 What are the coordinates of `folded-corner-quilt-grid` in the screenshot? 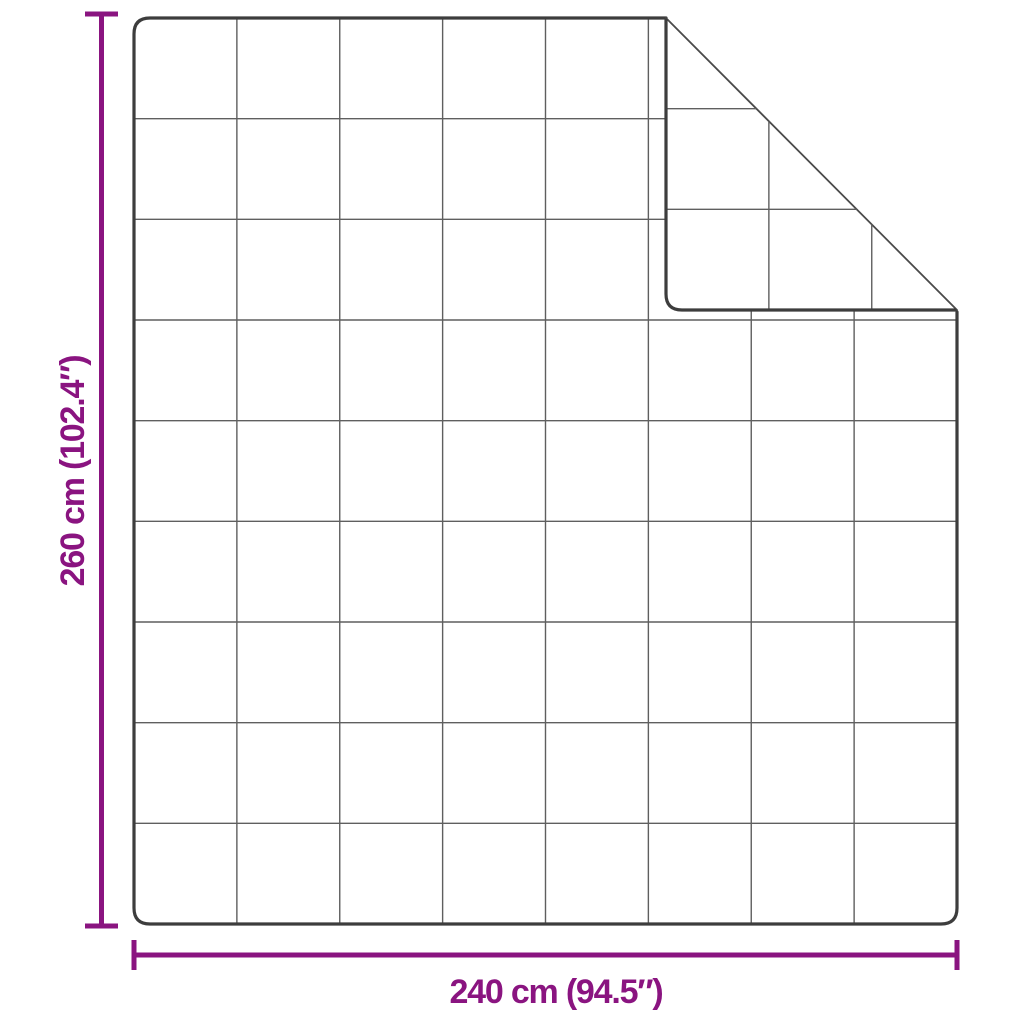 It's located at (769, 208).